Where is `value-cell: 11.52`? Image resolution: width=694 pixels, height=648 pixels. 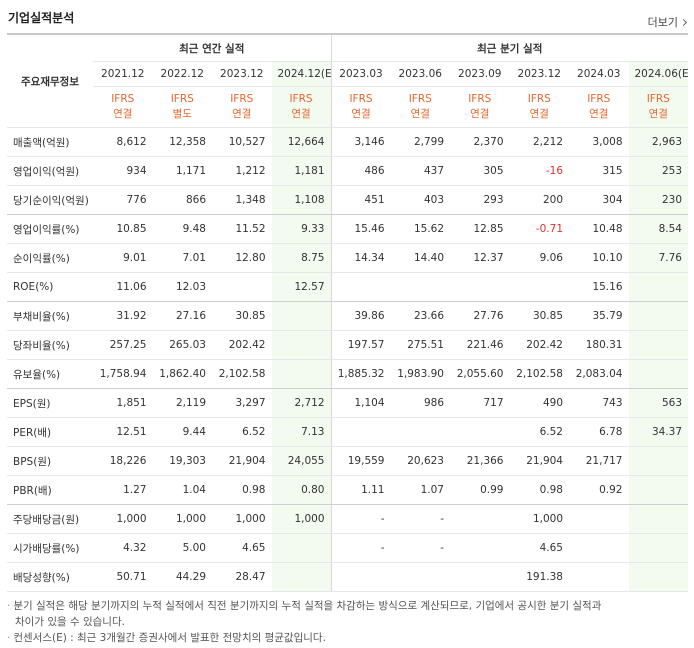 value-cell: 11.52 is located at coordinates (242, 229).